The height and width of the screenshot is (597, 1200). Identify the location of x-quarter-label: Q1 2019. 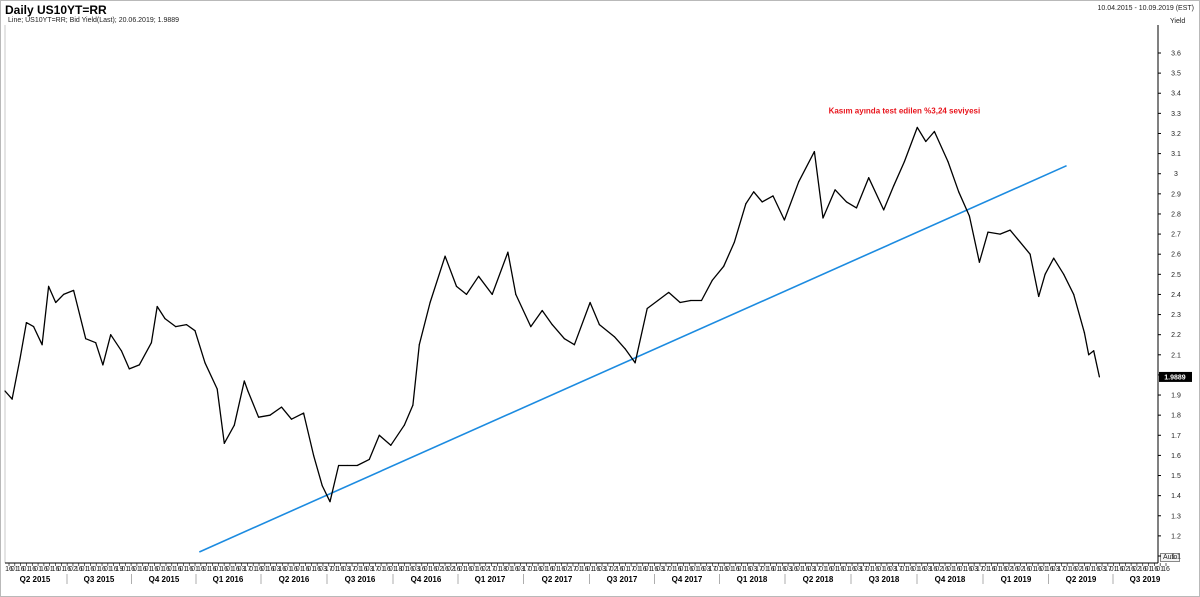
(1016, 579).